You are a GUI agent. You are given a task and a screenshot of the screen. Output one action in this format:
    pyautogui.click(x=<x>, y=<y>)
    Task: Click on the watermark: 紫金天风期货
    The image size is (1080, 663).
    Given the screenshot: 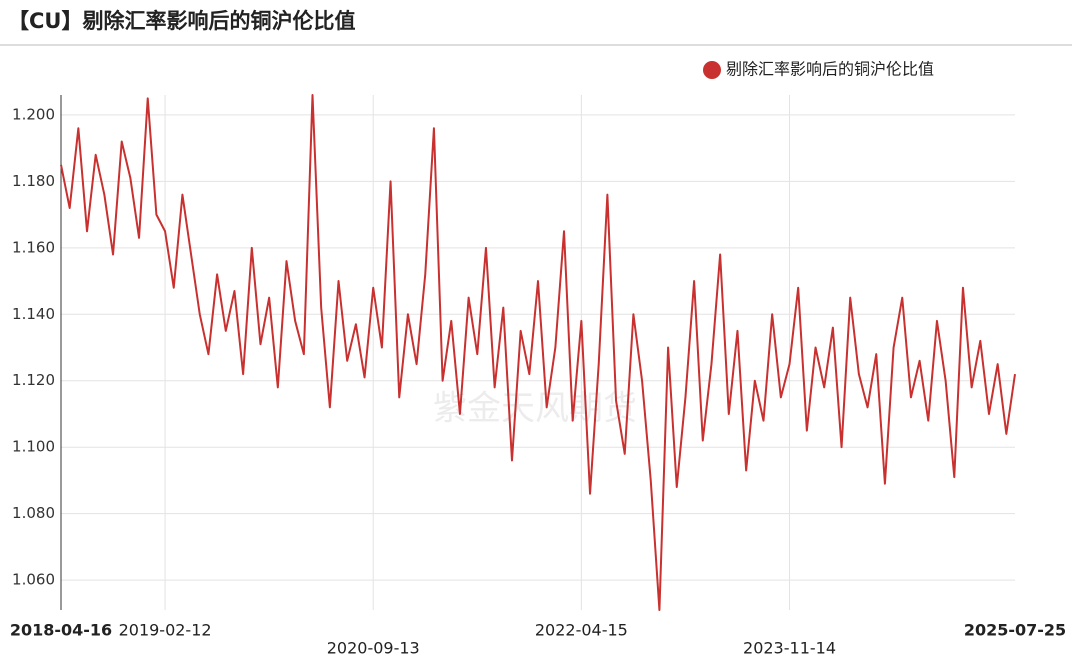 What is the action you would take?
    pyautogui.click(x=535, y=409)
    